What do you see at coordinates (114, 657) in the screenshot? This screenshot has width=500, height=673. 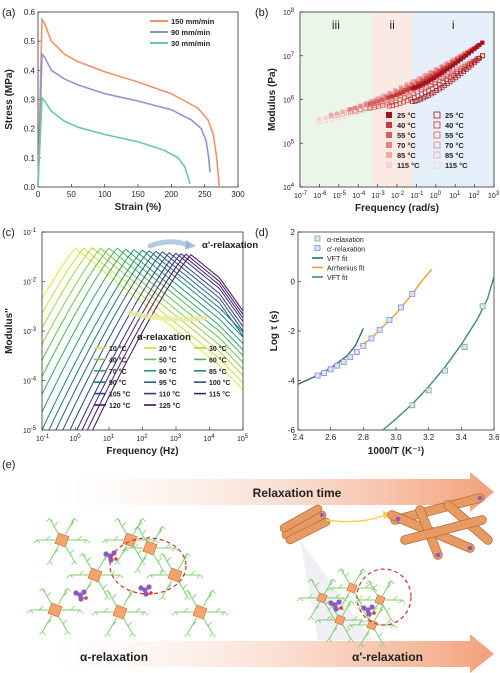 I see `alpha-relaxation-label: α-relaxation` at bounding box center [114, 657].